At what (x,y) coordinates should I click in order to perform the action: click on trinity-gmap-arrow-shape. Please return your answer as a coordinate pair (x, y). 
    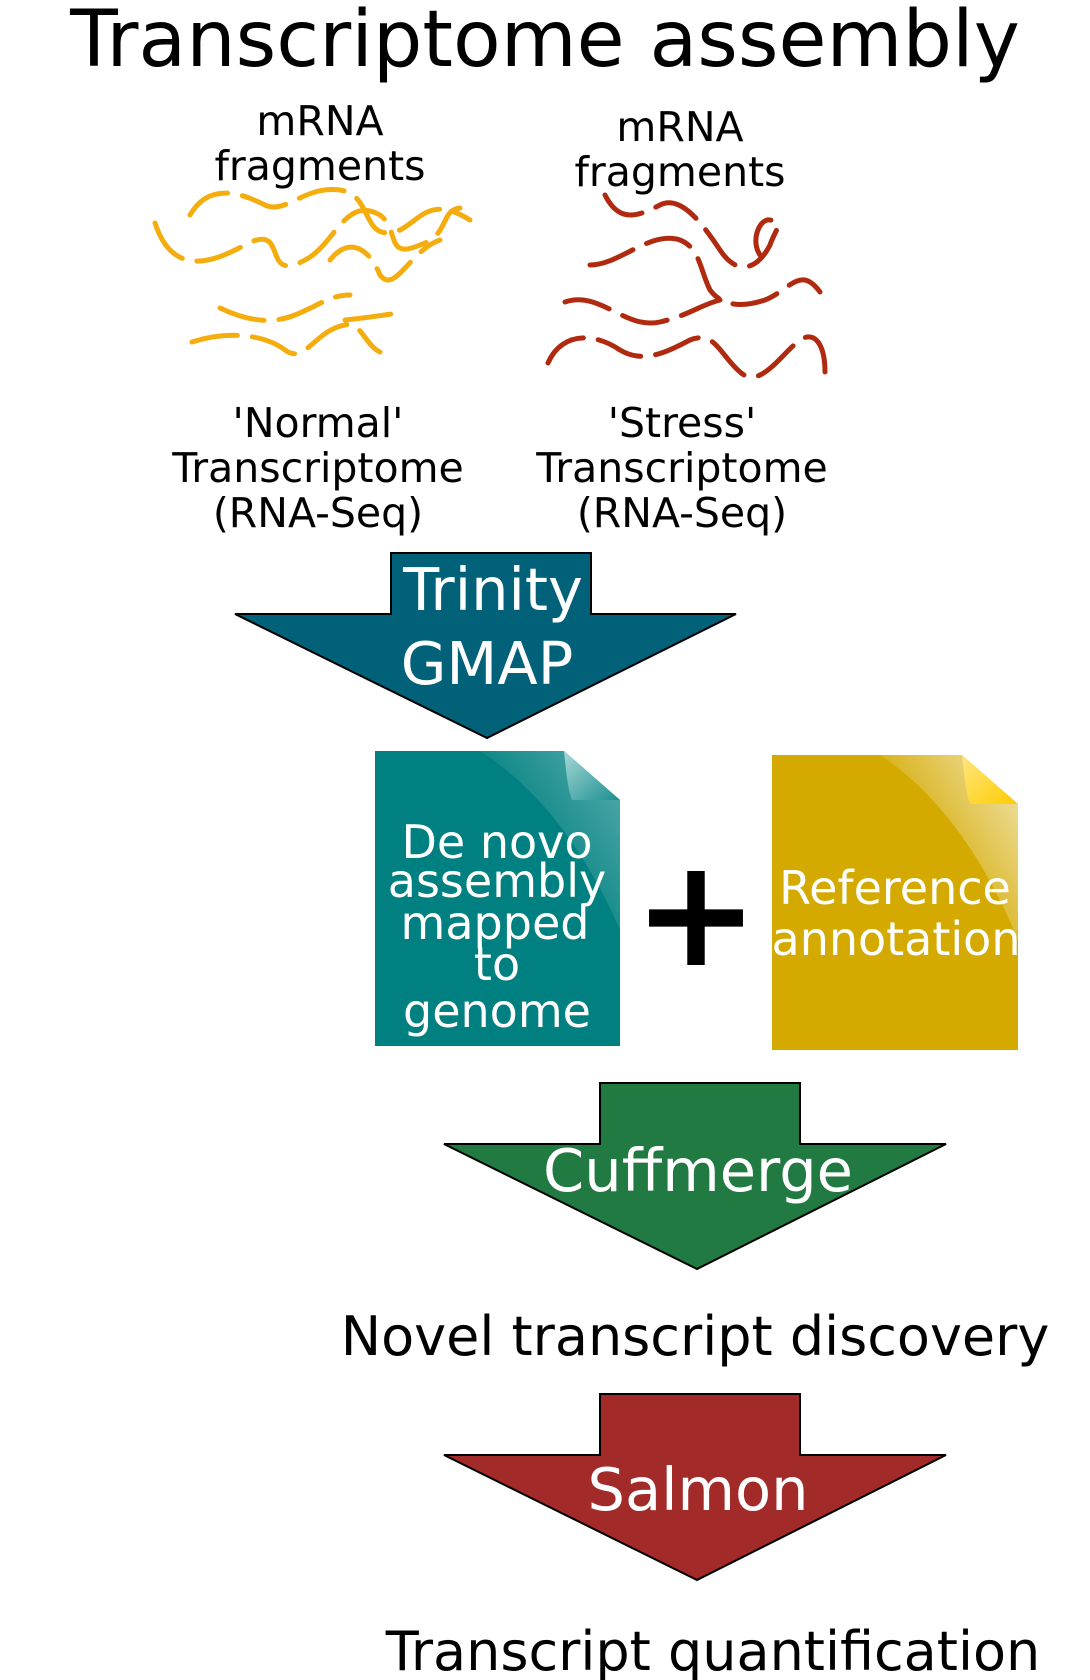
    Looking at the image, I should click on (485, 646).